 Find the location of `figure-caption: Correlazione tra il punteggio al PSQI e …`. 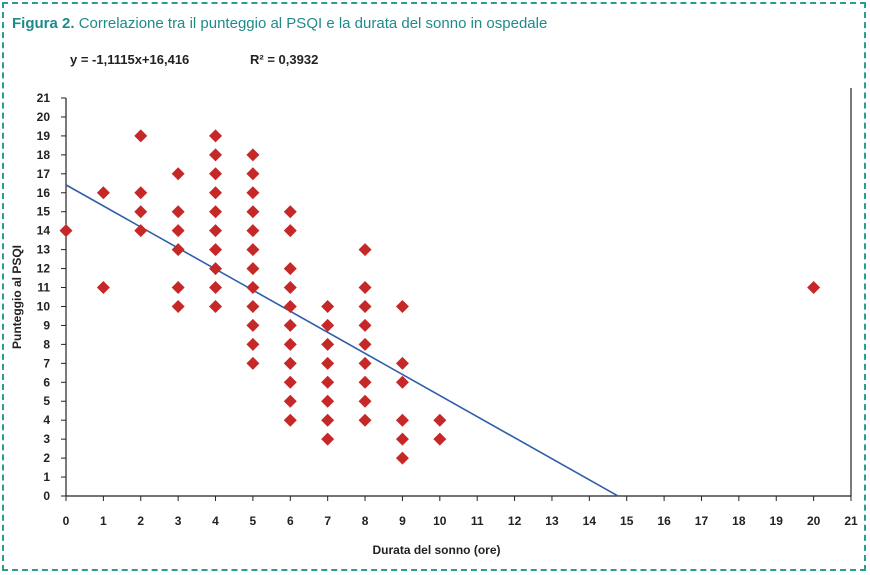

figure-caption: Correlazione tra il punteggio al PSQI e … is located at coordinates (313, 23).